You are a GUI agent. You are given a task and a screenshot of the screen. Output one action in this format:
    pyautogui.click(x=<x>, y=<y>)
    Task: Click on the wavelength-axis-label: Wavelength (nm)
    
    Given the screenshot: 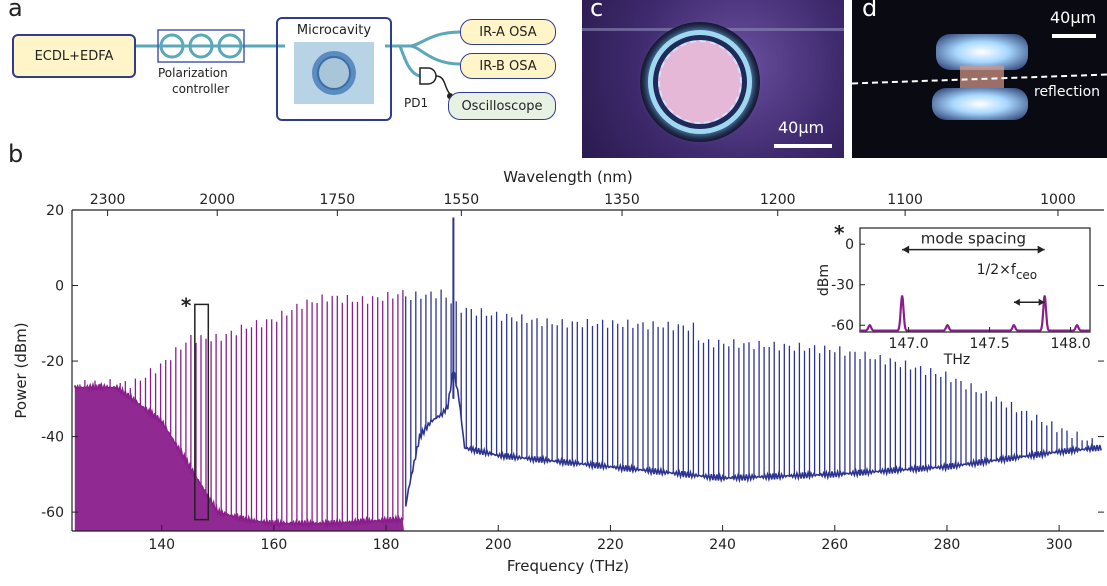 What is the action you would take?
    pyautogui.click(x=568, y=177)
    